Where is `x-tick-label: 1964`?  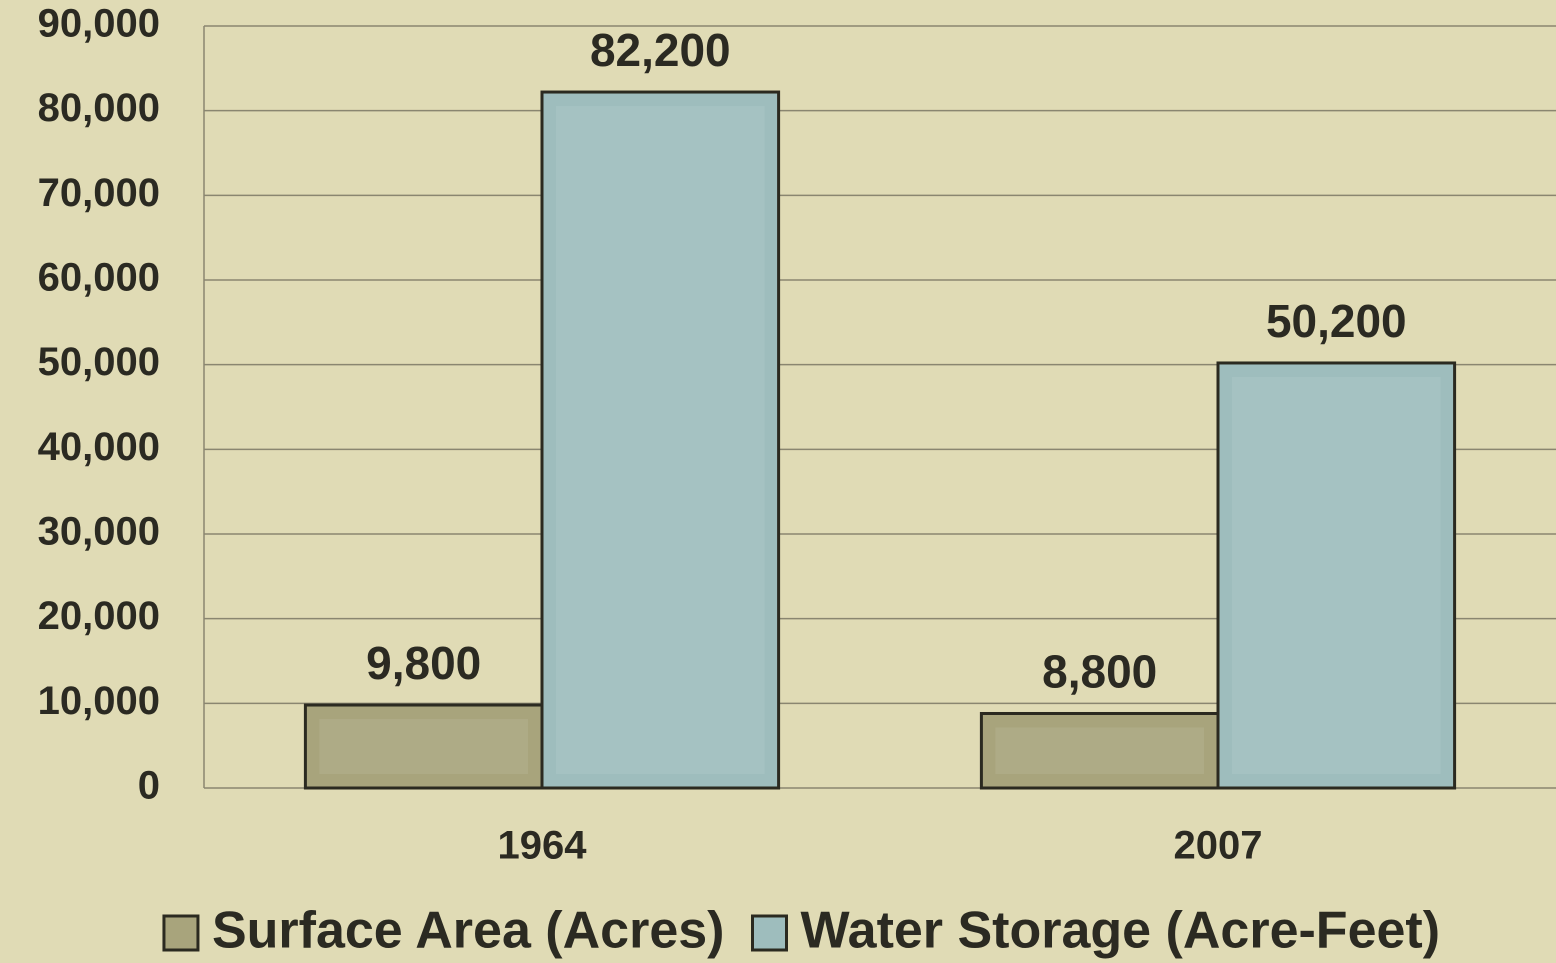 x-tick-label: 1964 is located at coordinates (543, 846).